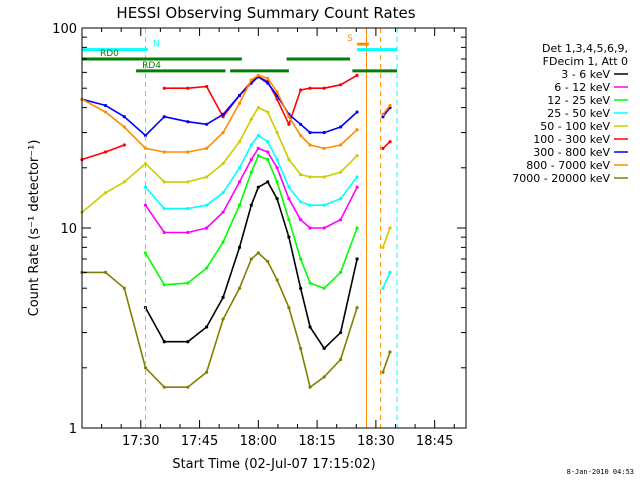  I want to click on y-tick-label: 10, so click(68, 229).